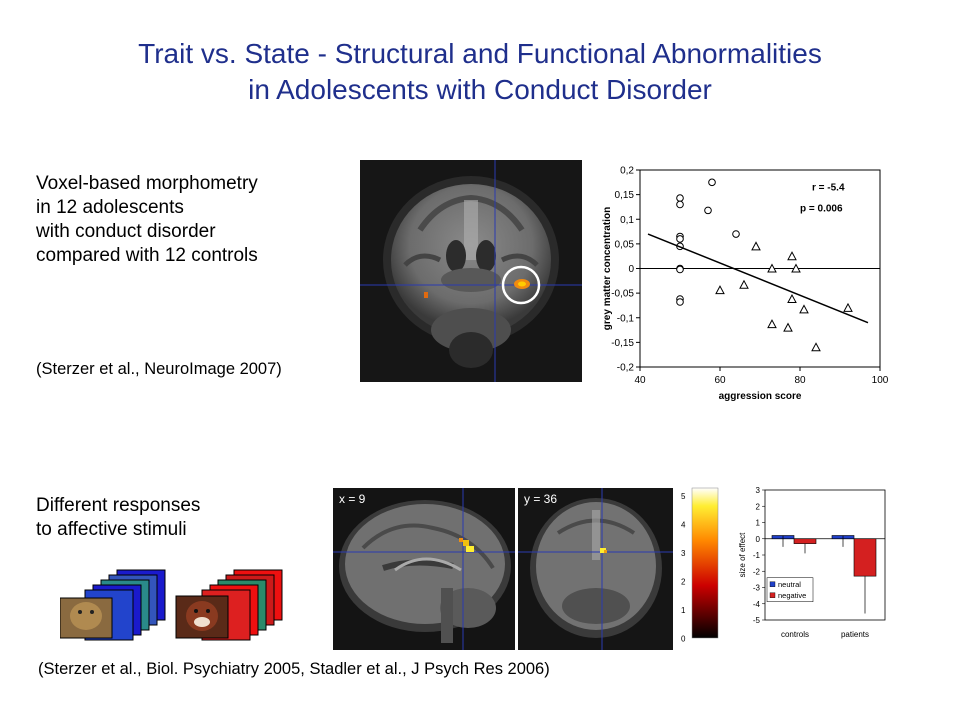 Image resolution: width=960 pixels, height=720 pixels. Describe the element at coordinates (700, 565) in the screenshot. I see `t-value-color-bar: 5 4 3 2 1 0` at that location.